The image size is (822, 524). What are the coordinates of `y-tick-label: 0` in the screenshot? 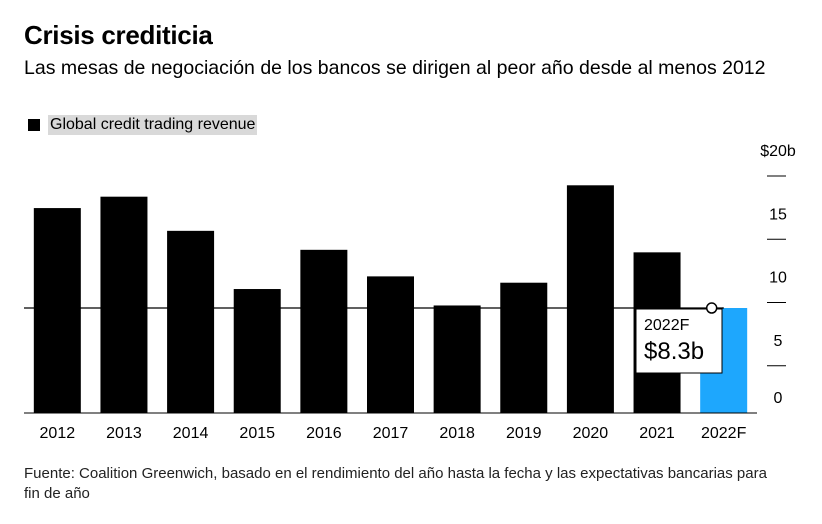 It's located at (778, 398).